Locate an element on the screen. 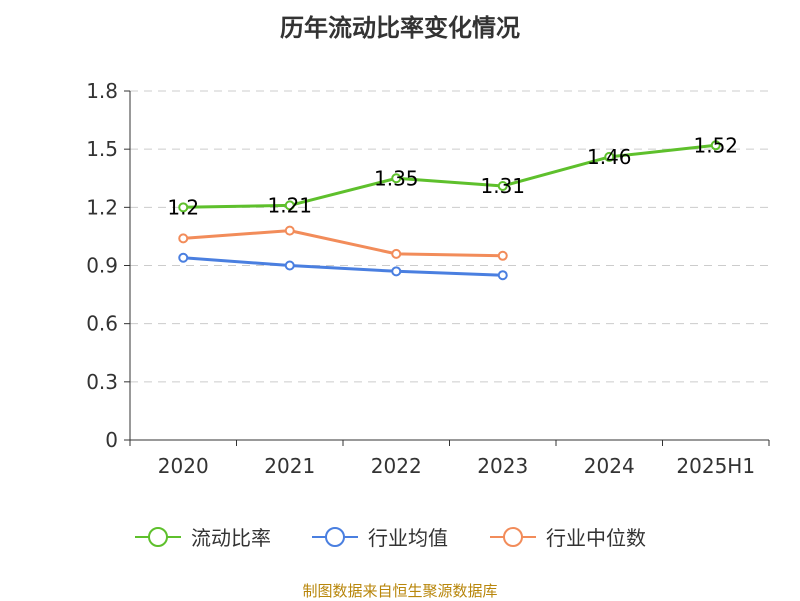  chart-title: 历年流动比率变化情况 is located at coordinates (400, 28).